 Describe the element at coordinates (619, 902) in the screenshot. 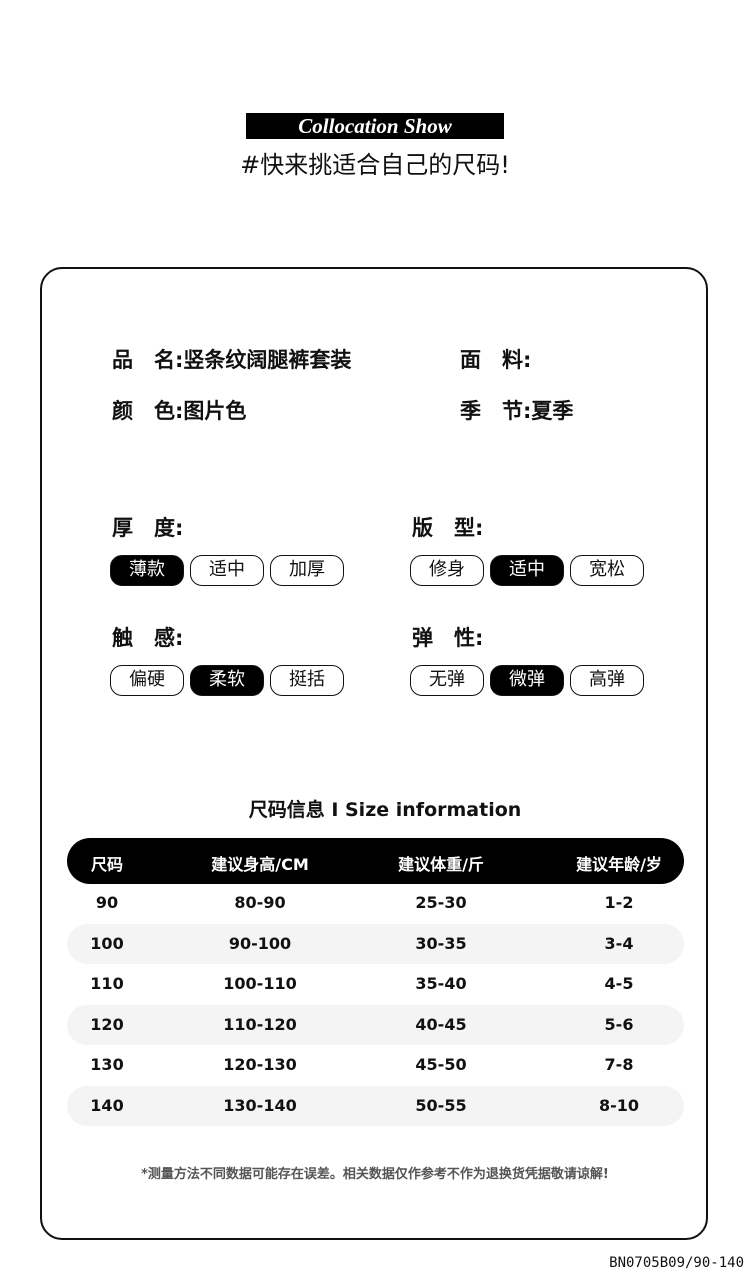

I see `table-cell: 1-2` at that location.